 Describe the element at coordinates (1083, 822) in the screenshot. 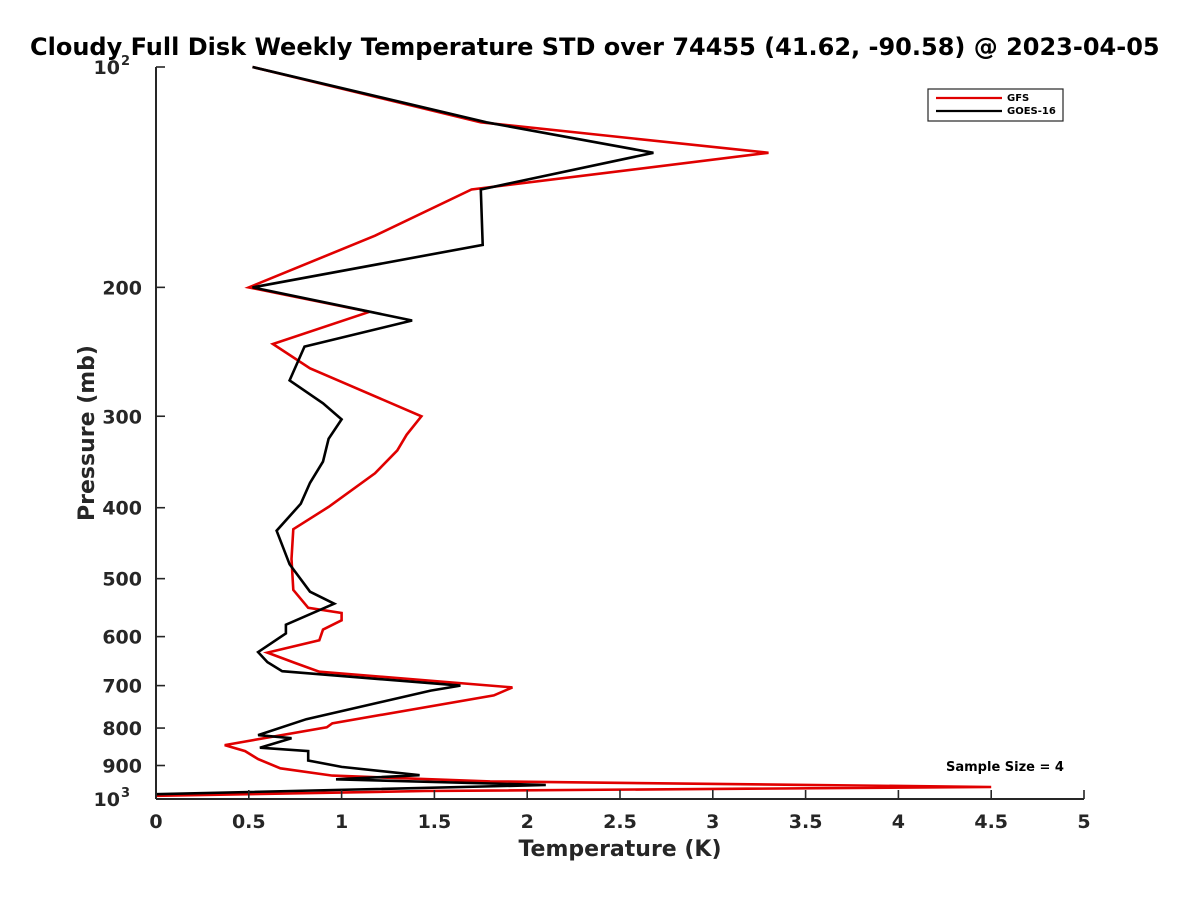

I see `x-tick-label: 5` at that location.